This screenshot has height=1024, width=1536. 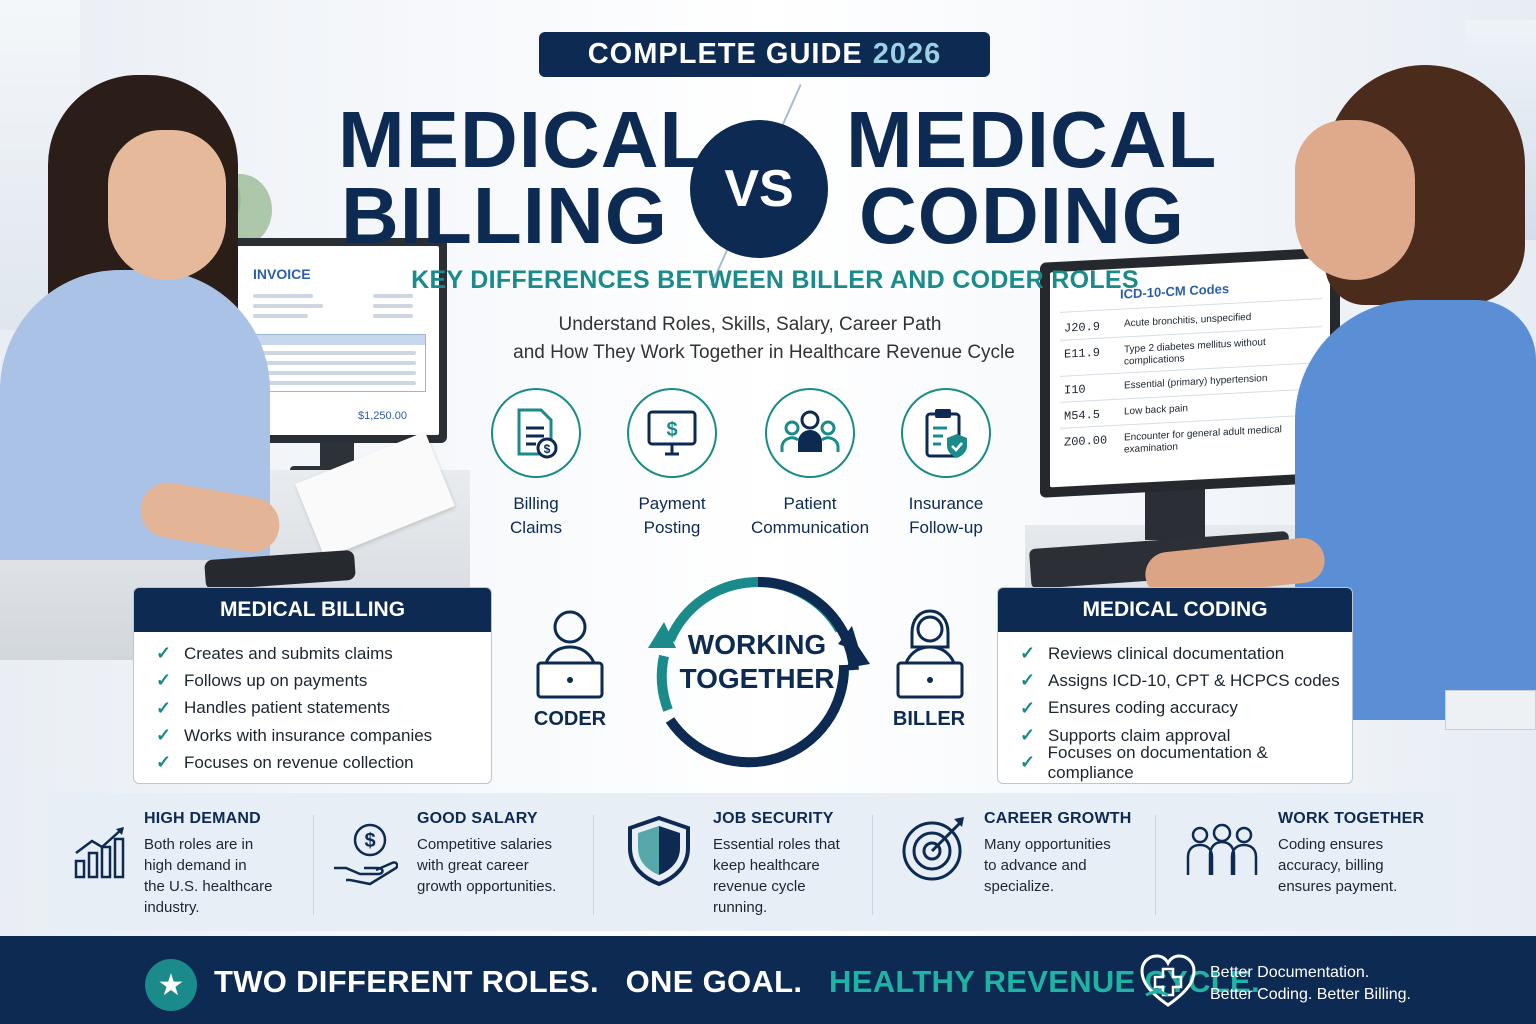 I want to click on clipboard-shield-icon, so click(x=946, y=433).